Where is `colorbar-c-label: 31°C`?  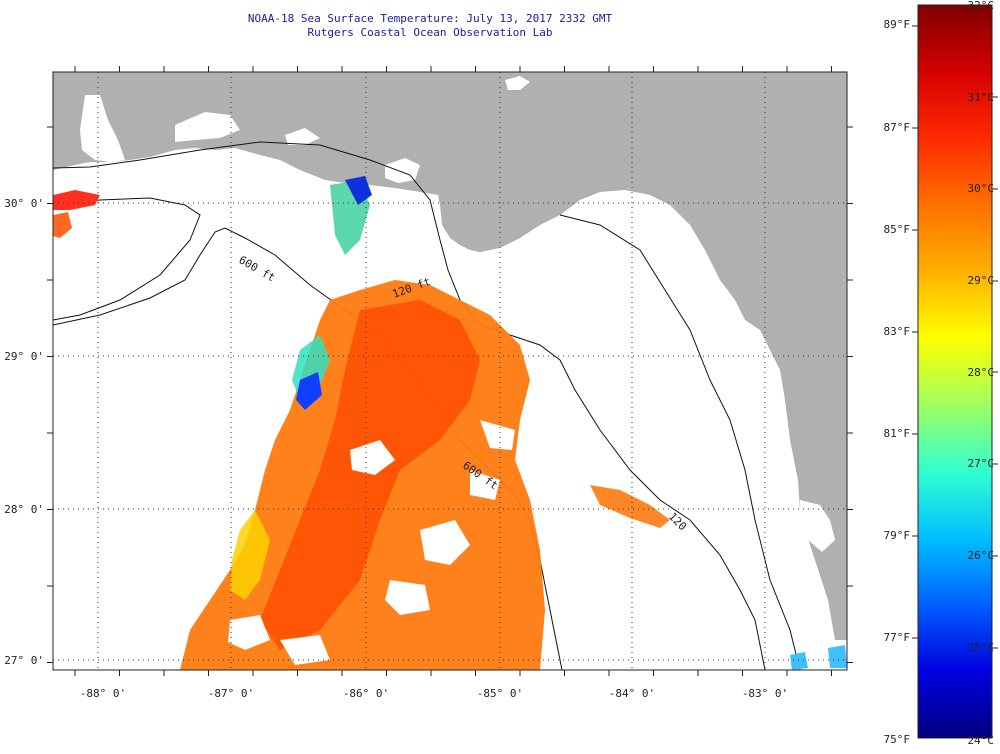
colorbar-c-label: 31°C is located at coordinates (981, 97).